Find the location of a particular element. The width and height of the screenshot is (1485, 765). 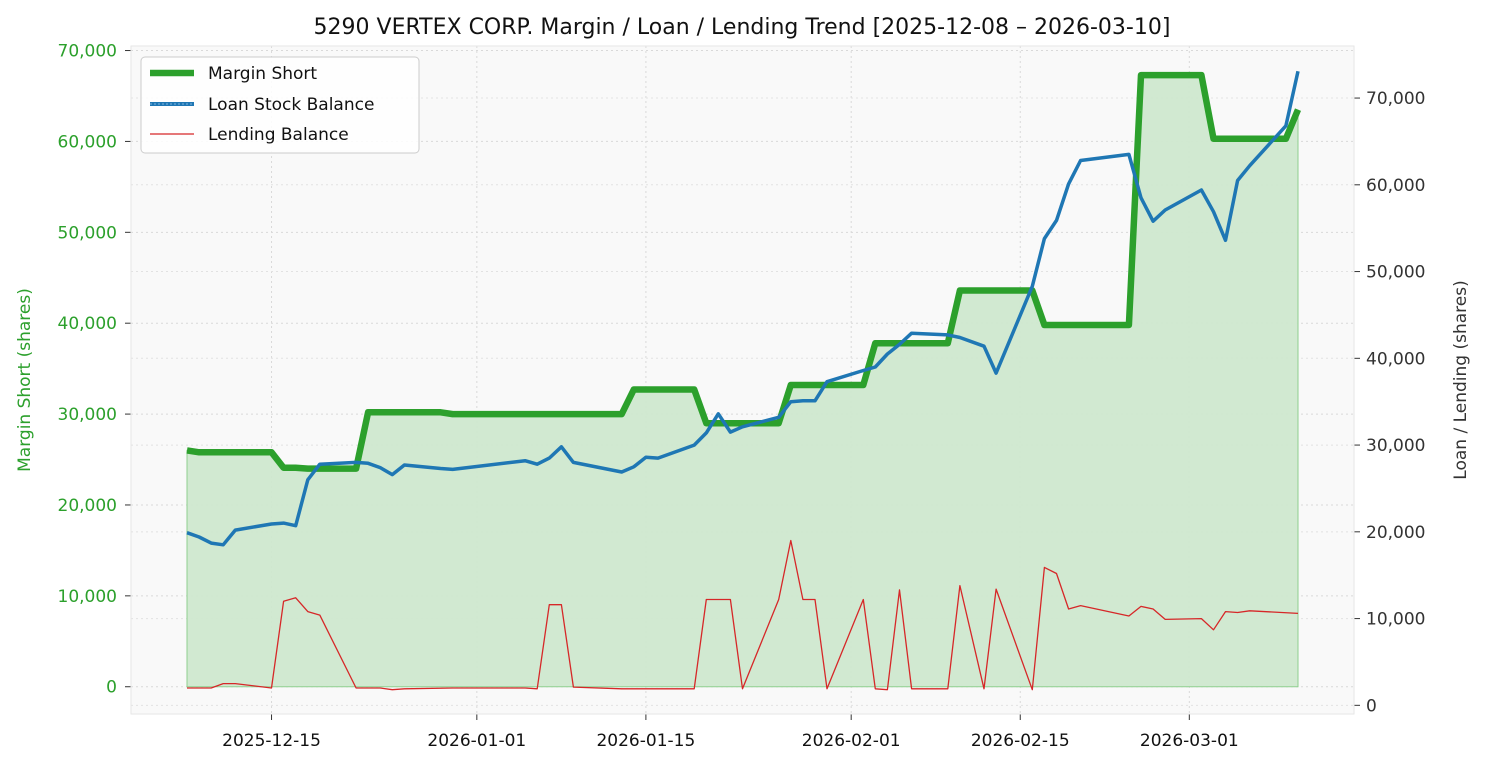

y-right-tick-label: 0 is located at coordinates (1371, 706).